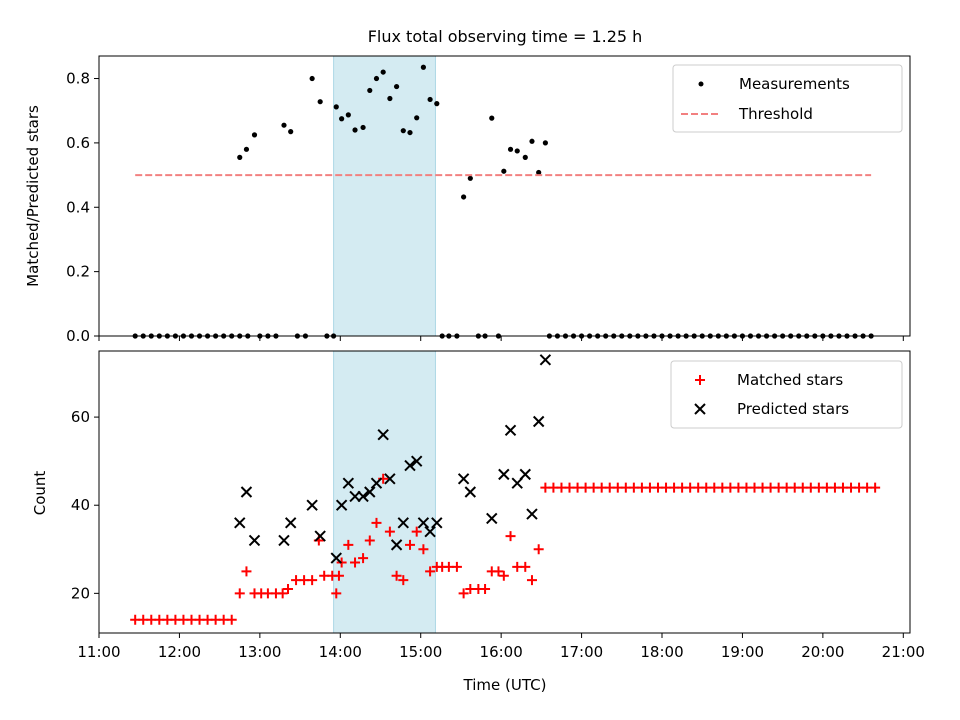  Describe the element at coordinates (340, 652) in the screenshot. I see `x-tick-label: 14:00` at that location.